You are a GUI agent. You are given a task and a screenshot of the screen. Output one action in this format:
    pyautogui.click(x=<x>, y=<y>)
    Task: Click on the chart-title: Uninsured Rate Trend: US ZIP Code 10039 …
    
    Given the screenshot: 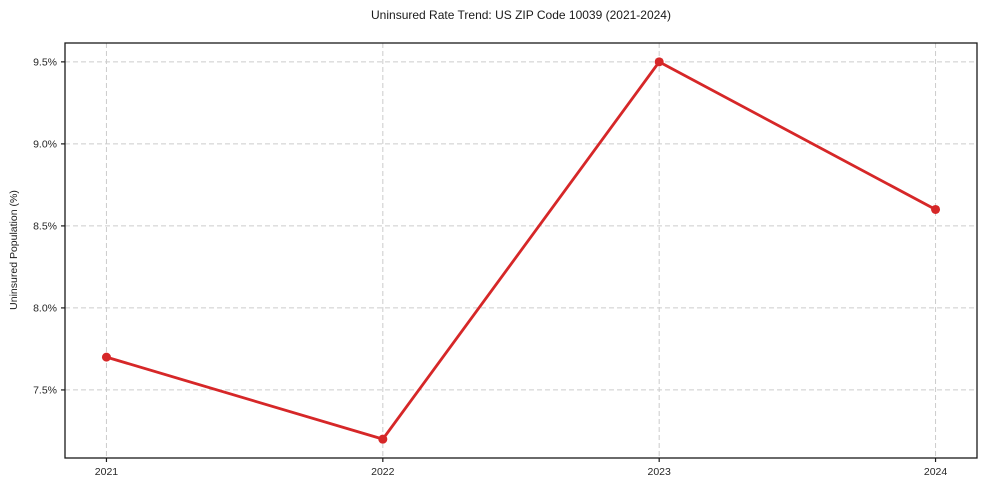 What is the action you would take?
    pyautogui.click(x=521, y=15)
    